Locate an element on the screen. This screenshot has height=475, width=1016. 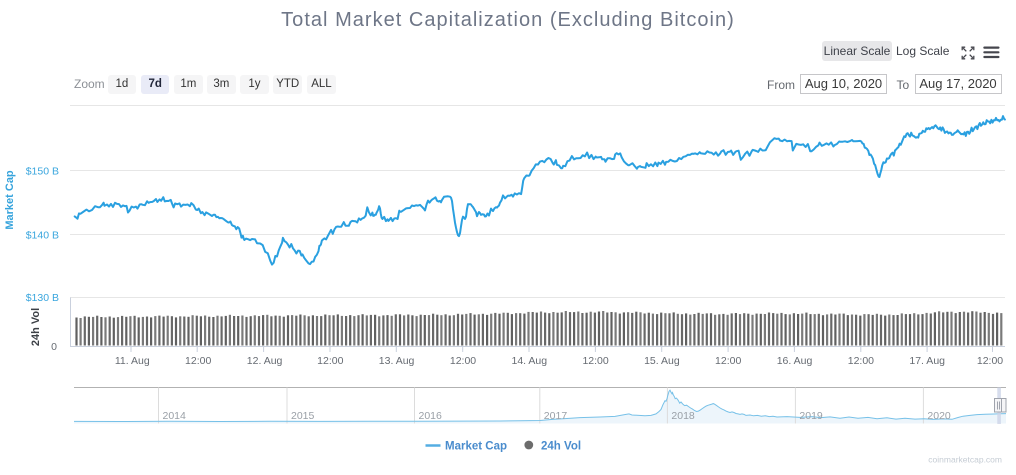
svg-text: 0 is located at coordinates (54, 347).